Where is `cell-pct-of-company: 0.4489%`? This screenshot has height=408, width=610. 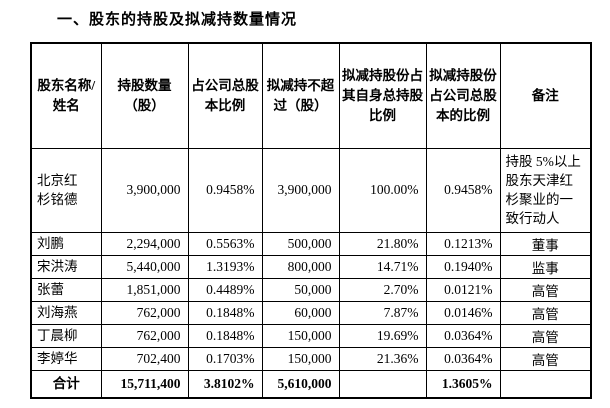
cell-pct-of-company: 0.4489% is located at coordinates (225, 289).